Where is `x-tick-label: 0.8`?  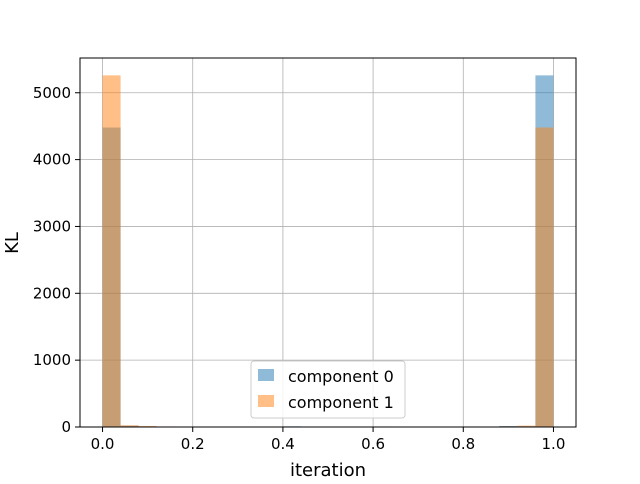 x-tick-label: 0.8 is located at coordinates (463, 444).